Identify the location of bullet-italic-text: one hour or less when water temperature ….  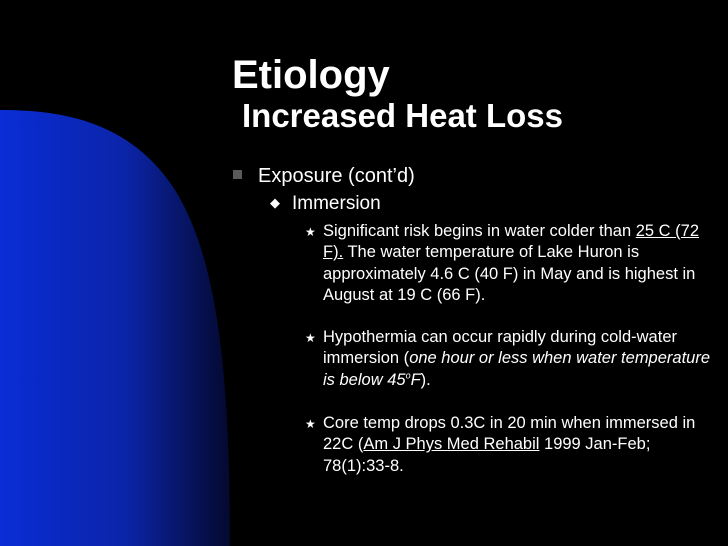
(517, 369).